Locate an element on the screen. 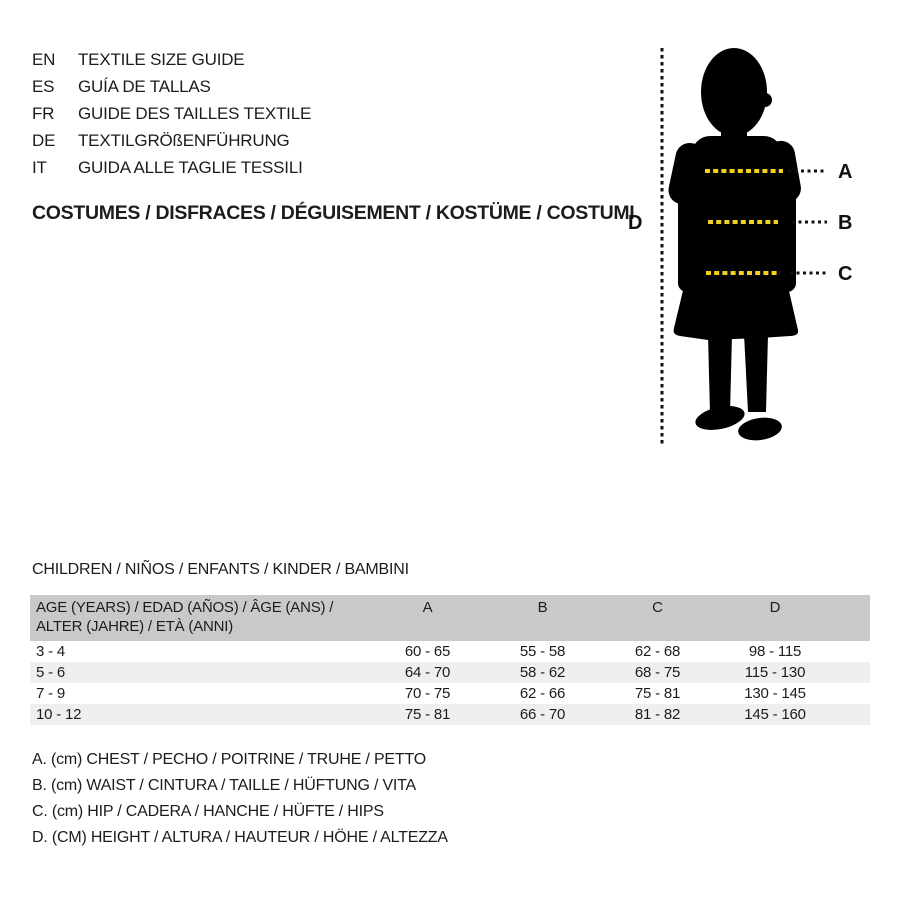 The width and height of the screenshot is (900, 899). size-row: 3 - 4 60 - 65 55 - 58 62 - 68 98 - 115 is located at coordinates (450, 651).